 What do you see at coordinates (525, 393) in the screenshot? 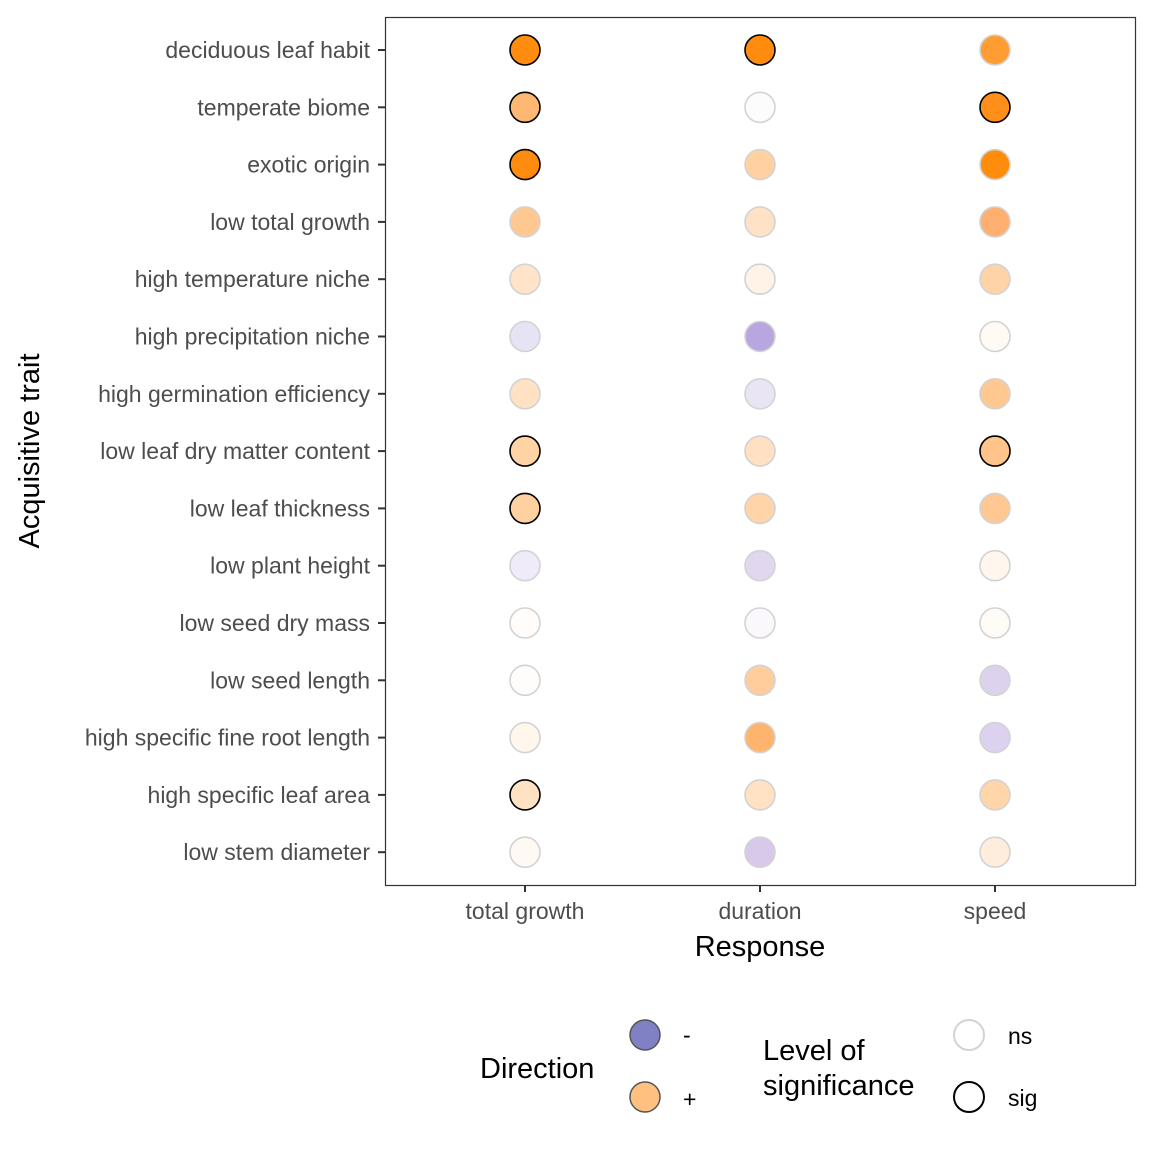
I see `point-high-germination-efficiency-total-growth` at bounding box center [525, 393].